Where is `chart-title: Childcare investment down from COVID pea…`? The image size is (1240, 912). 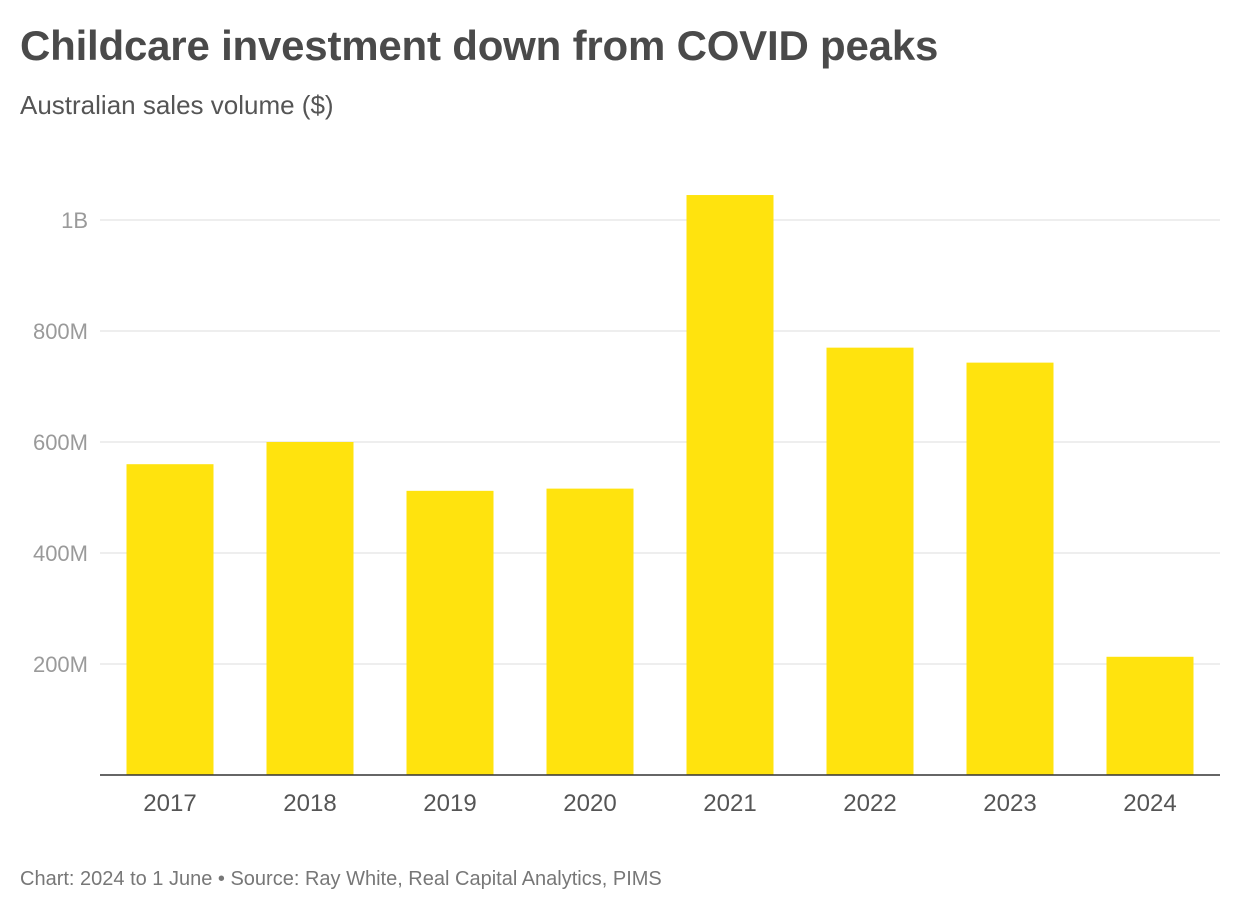
chart-title: Childcare investment down from COVID pea… is located at coordinates (479, 45).